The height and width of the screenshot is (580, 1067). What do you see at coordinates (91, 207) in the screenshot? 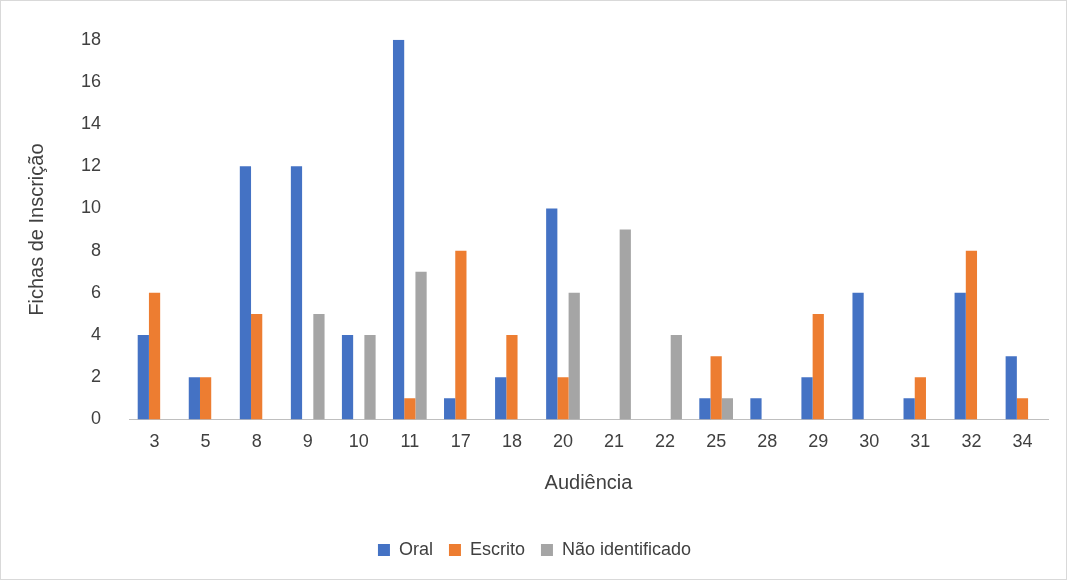
I see `y-tick-label: 10` at bounding box center [91, 207].